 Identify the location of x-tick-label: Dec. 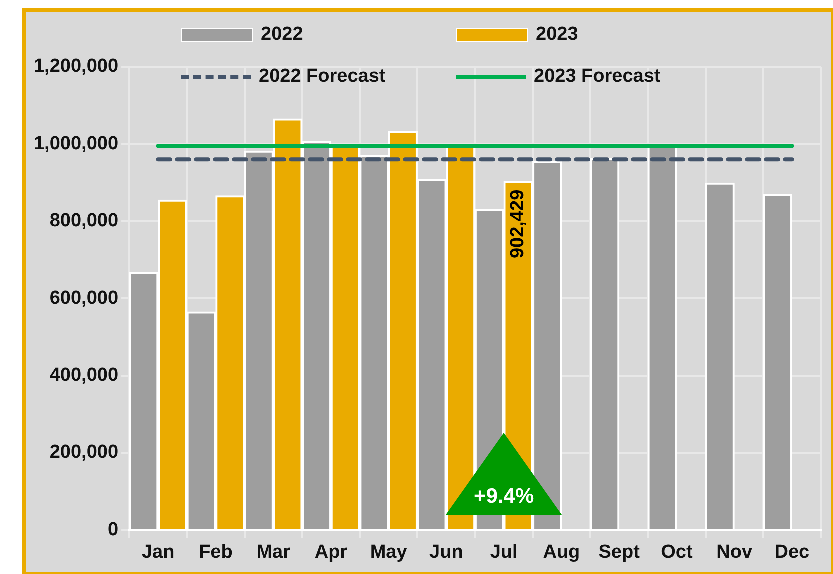
(792, 552).